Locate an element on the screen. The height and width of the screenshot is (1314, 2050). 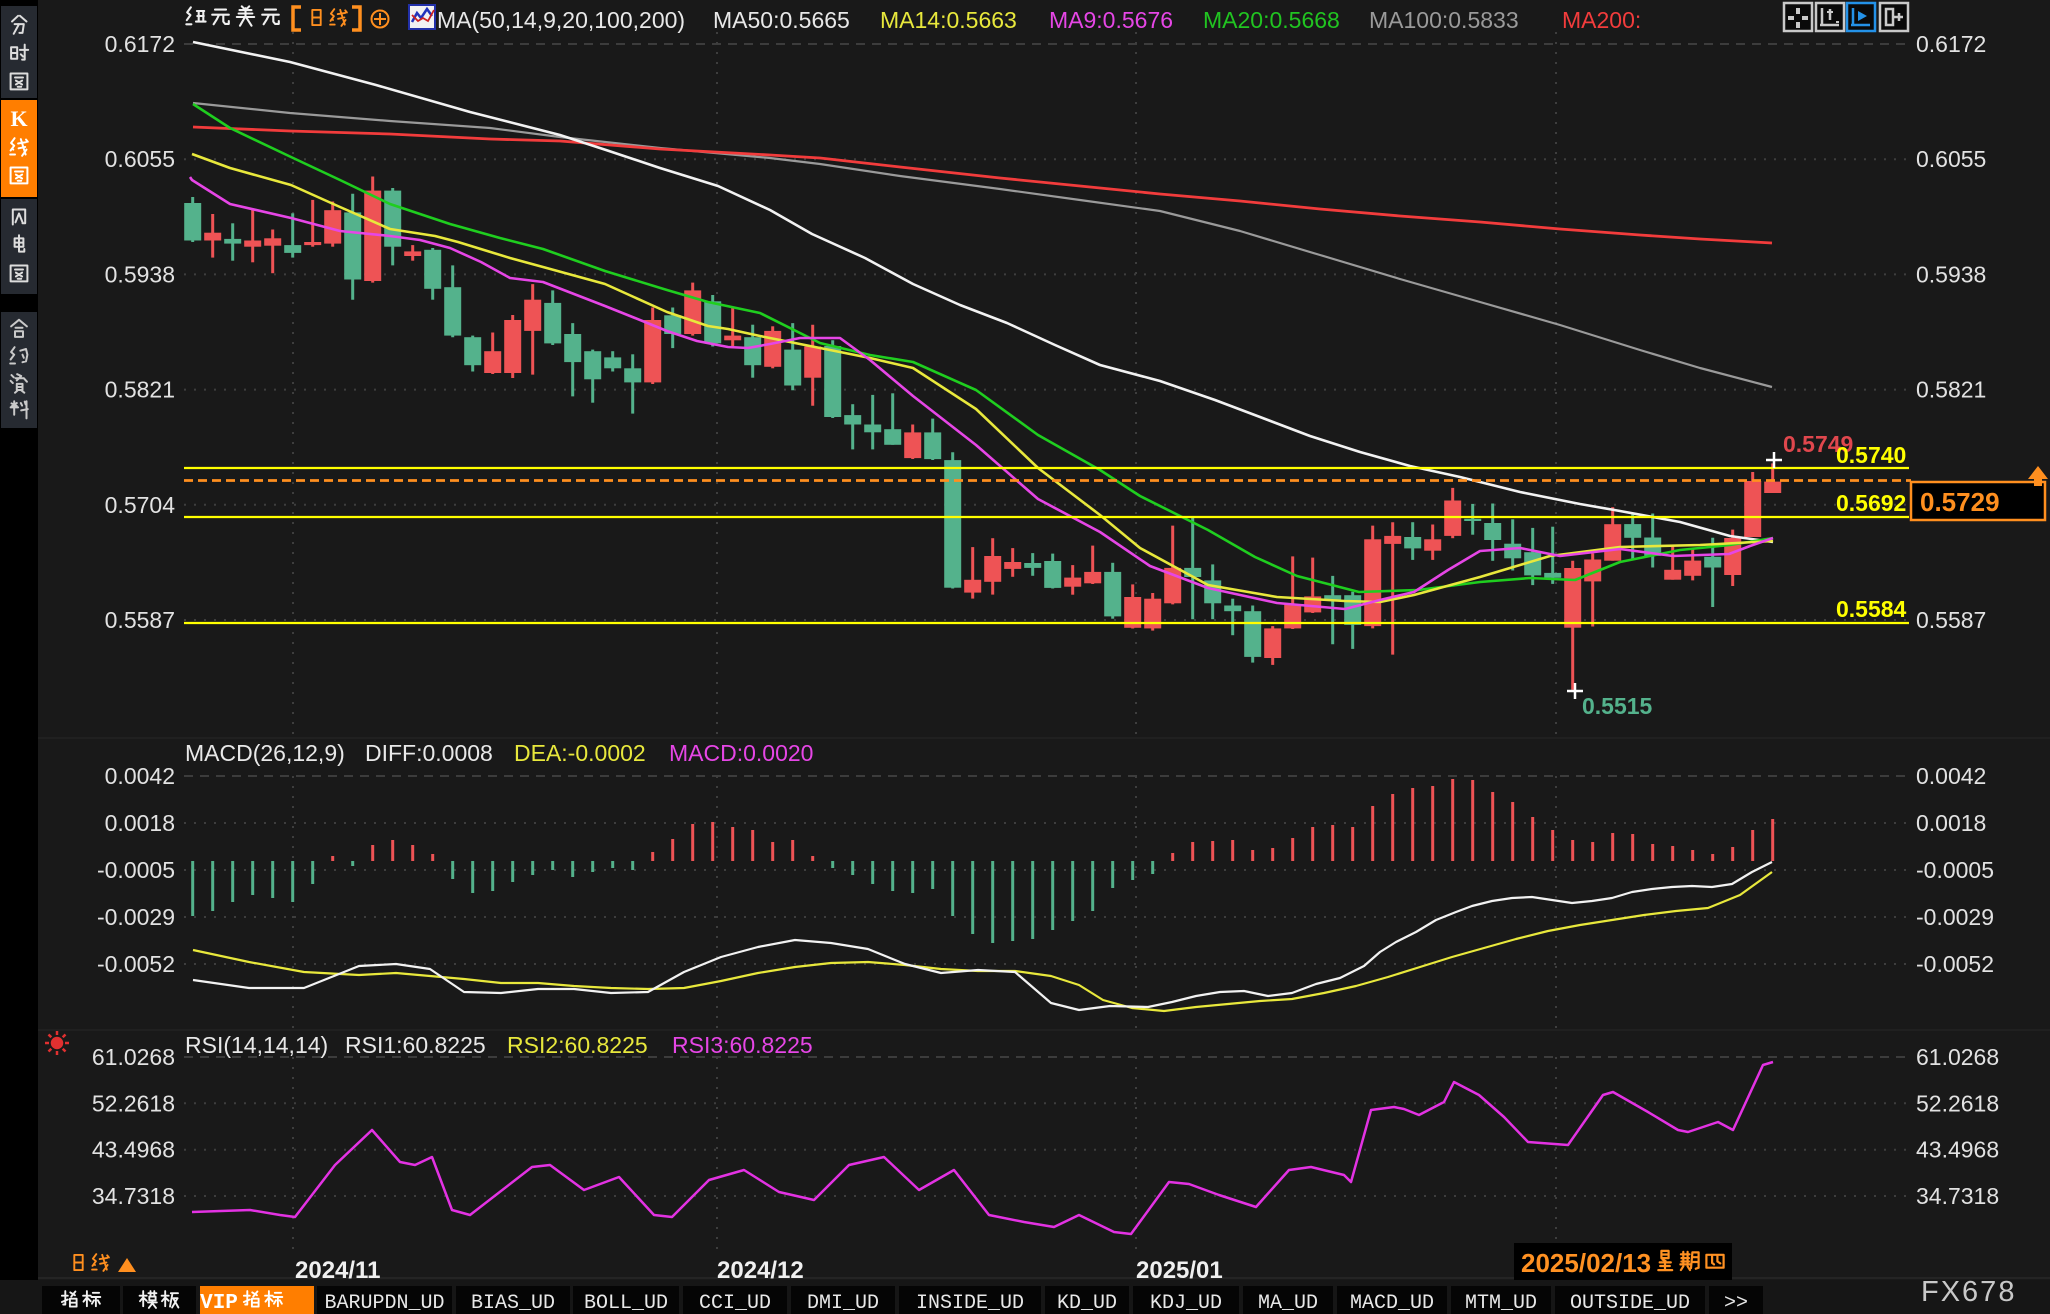
svg-text: DIFF:0.0008 is located at coordinates (429, 753).